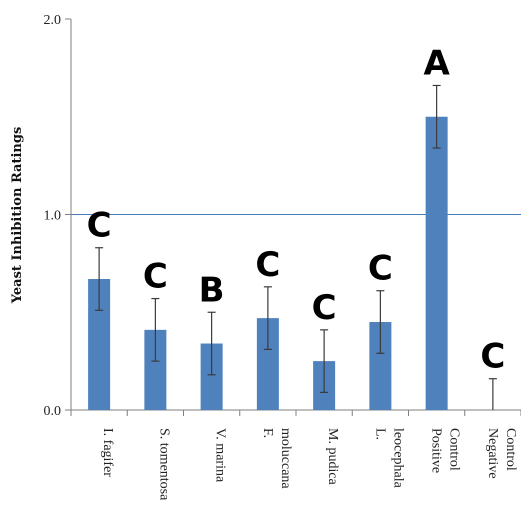 This screenshot has height=527, width=521. What do you see at coordinates (501, 453) in the screenshot?
I see `category-label: Negative Control` at bounding box center [501, 453].